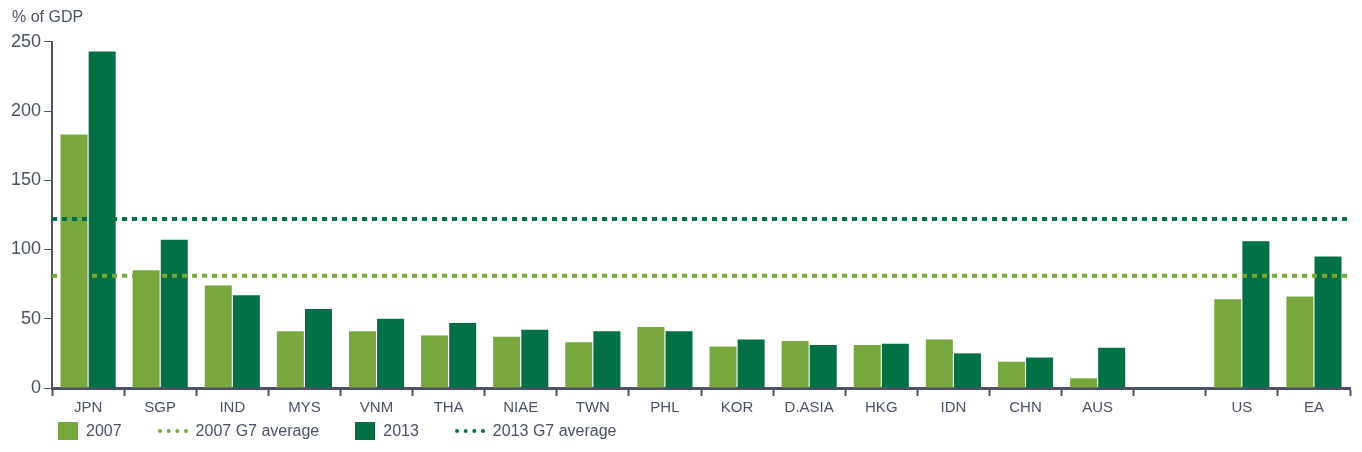 This screenshot has height=452, width=1362. What do you see at coordinates (31, 317) in the screenshot?
I see `y-tick-label: 50` at bounding box center [31, 317].